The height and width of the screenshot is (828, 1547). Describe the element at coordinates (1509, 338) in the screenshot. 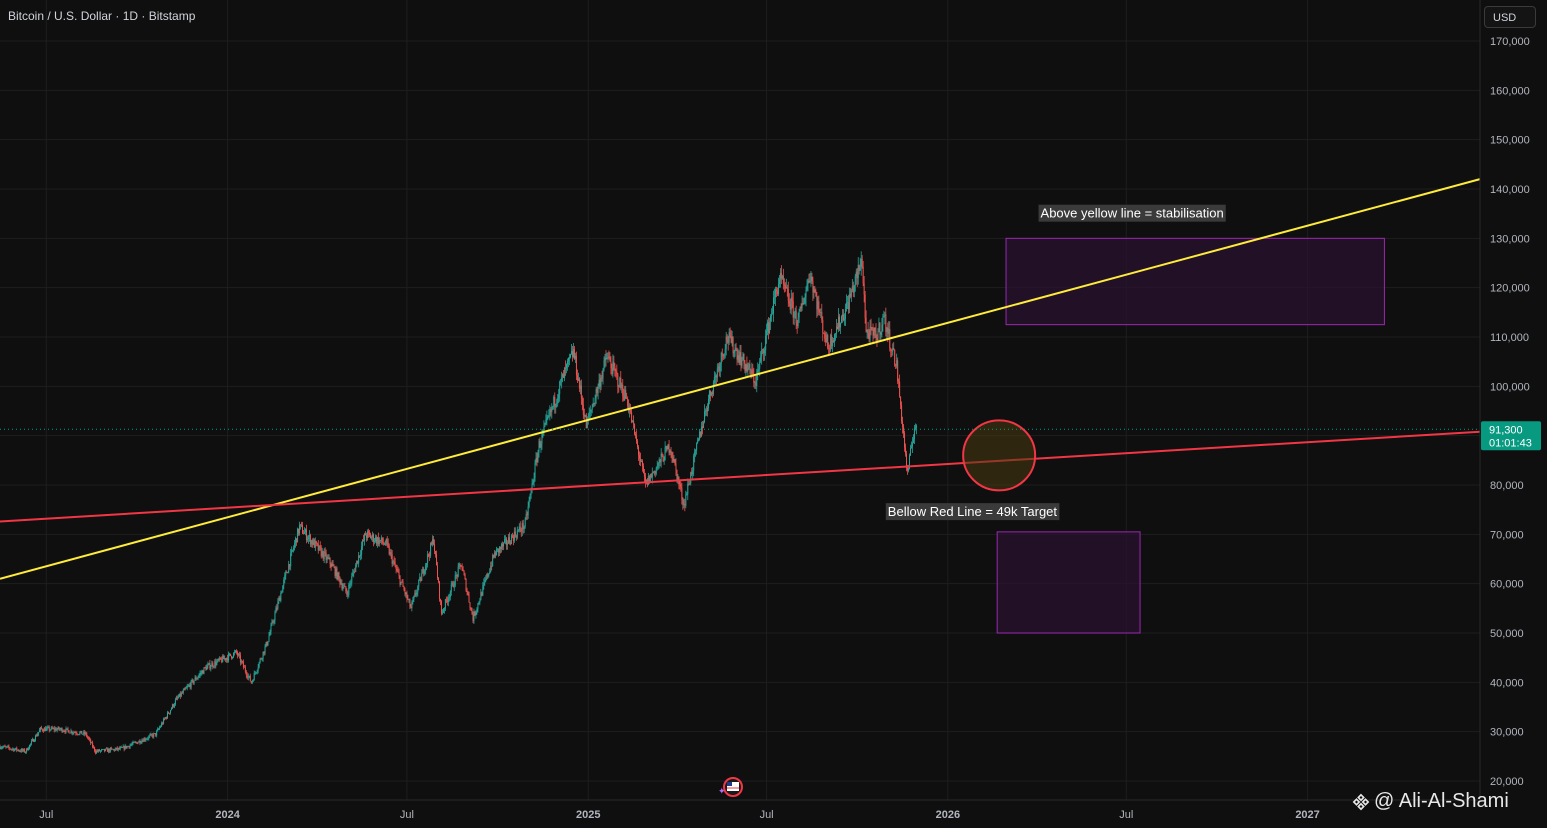

I see `price-tick-label: 110,000` at that location.